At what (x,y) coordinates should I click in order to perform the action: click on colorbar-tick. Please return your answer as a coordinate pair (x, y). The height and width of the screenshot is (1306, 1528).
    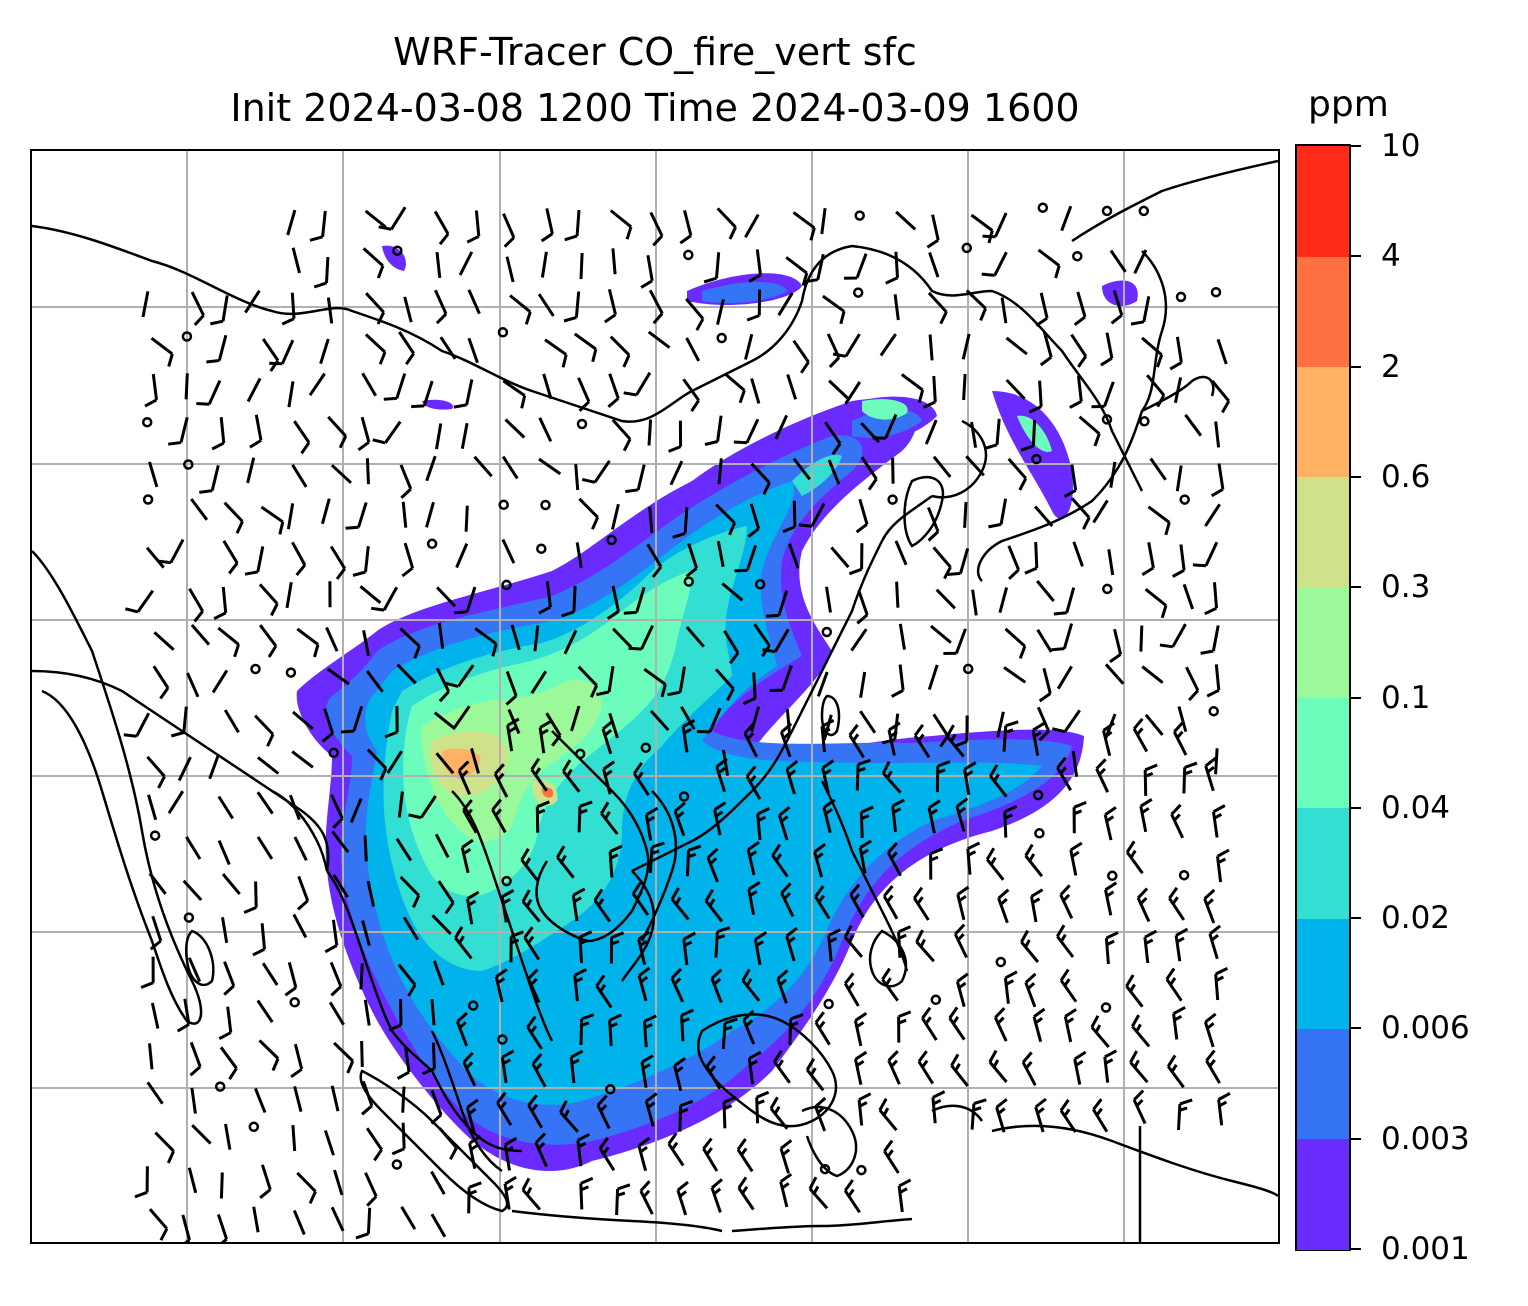
    Looking at the image, I should click on (1356, 918).